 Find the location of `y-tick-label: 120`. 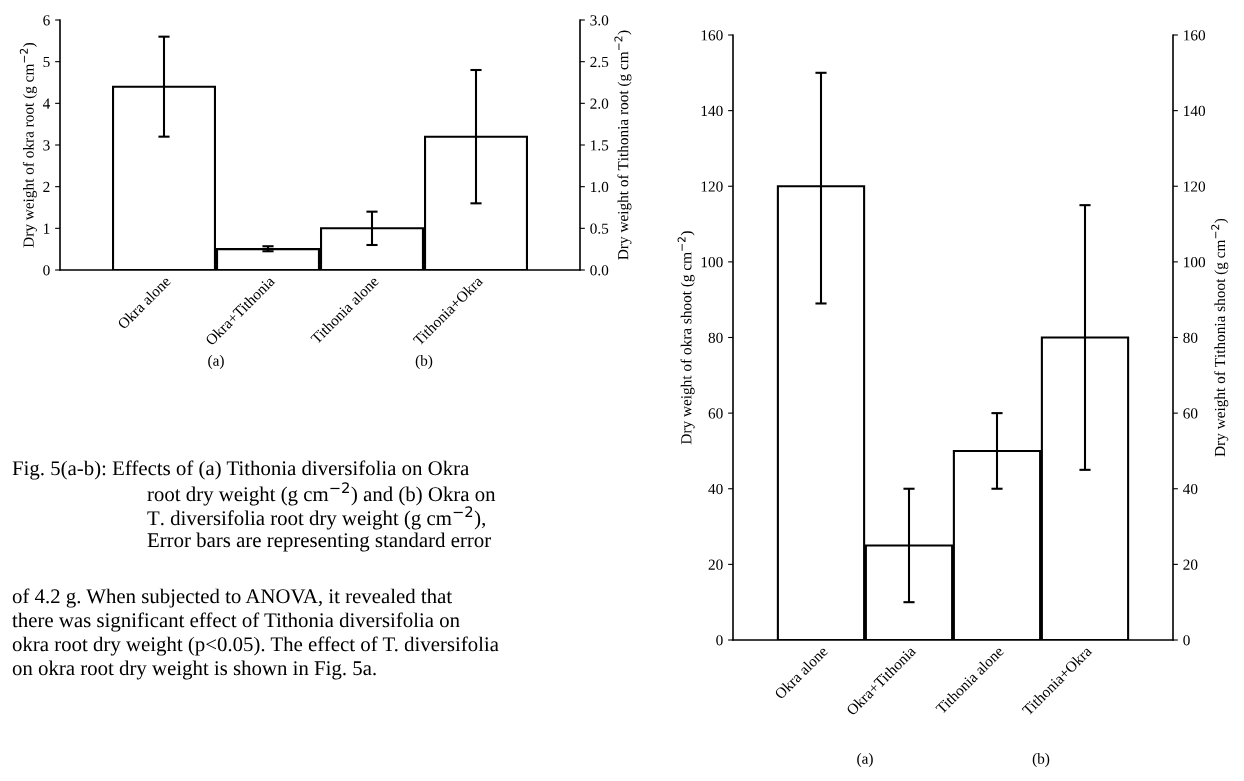

y-tick-label: 120 is located at coordinates (712, 186).